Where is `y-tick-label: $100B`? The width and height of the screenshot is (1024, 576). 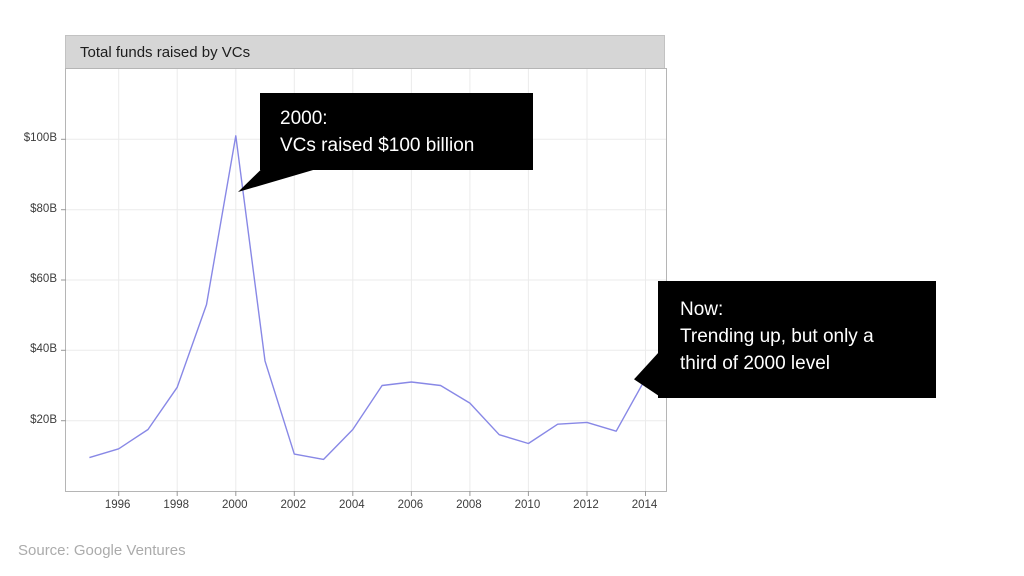 y-tick-label: $100B is located at coordinates (40, 138).